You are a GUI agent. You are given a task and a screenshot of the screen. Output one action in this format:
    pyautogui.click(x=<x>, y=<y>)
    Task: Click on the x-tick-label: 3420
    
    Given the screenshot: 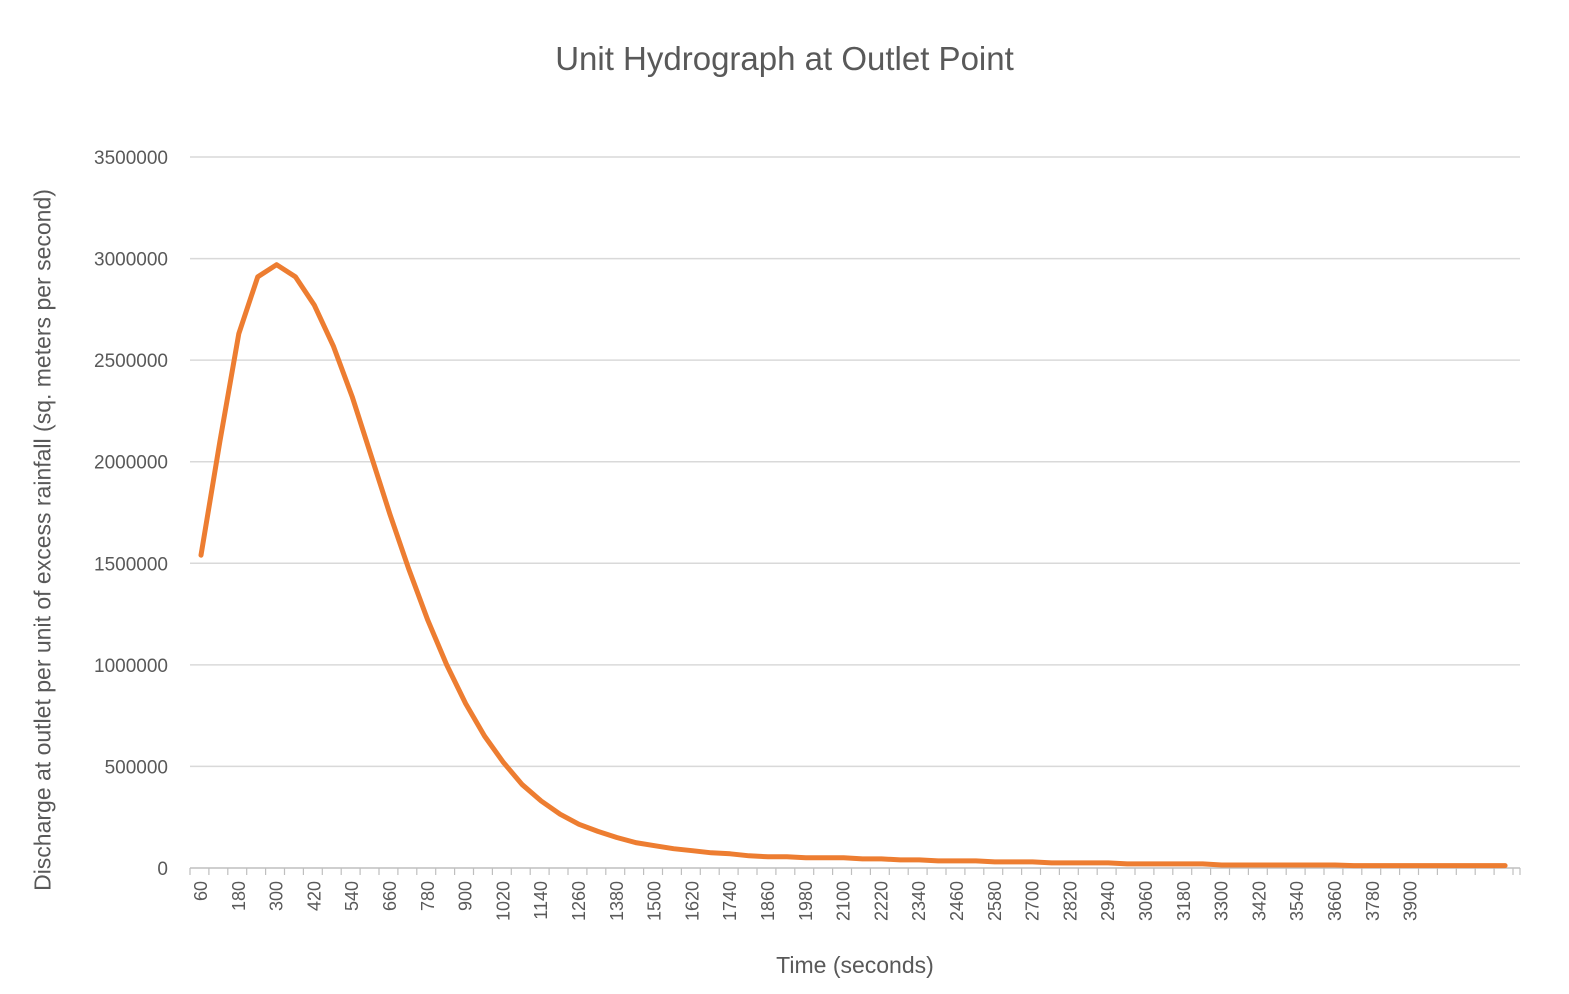 What is the action you would take?
    pyautogui.click(x=1259, y=901)
    